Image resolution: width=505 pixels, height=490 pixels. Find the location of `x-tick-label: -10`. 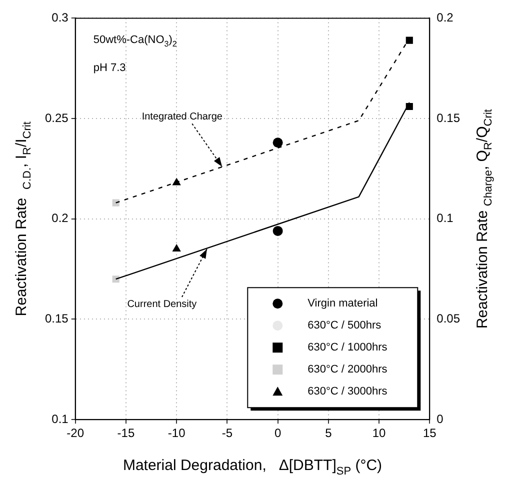

x-tick-label: -10 is located at coordinates (177, 433).